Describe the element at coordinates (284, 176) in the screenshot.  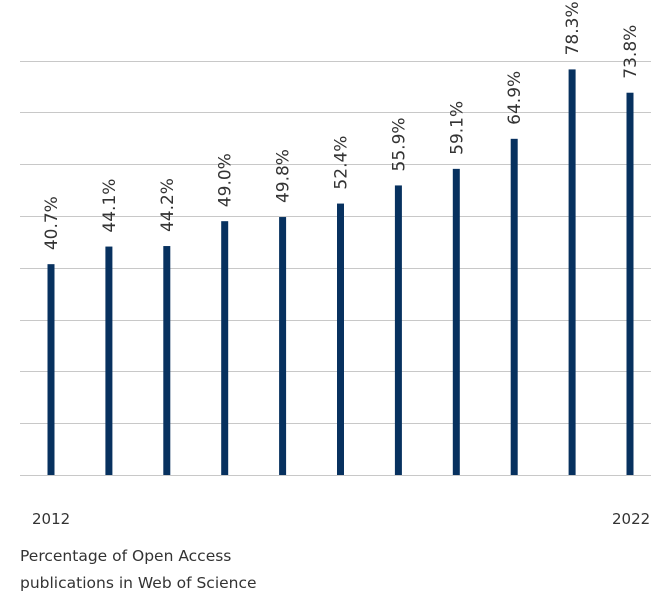
I see `value-label-2016: 49.8%` at that location.